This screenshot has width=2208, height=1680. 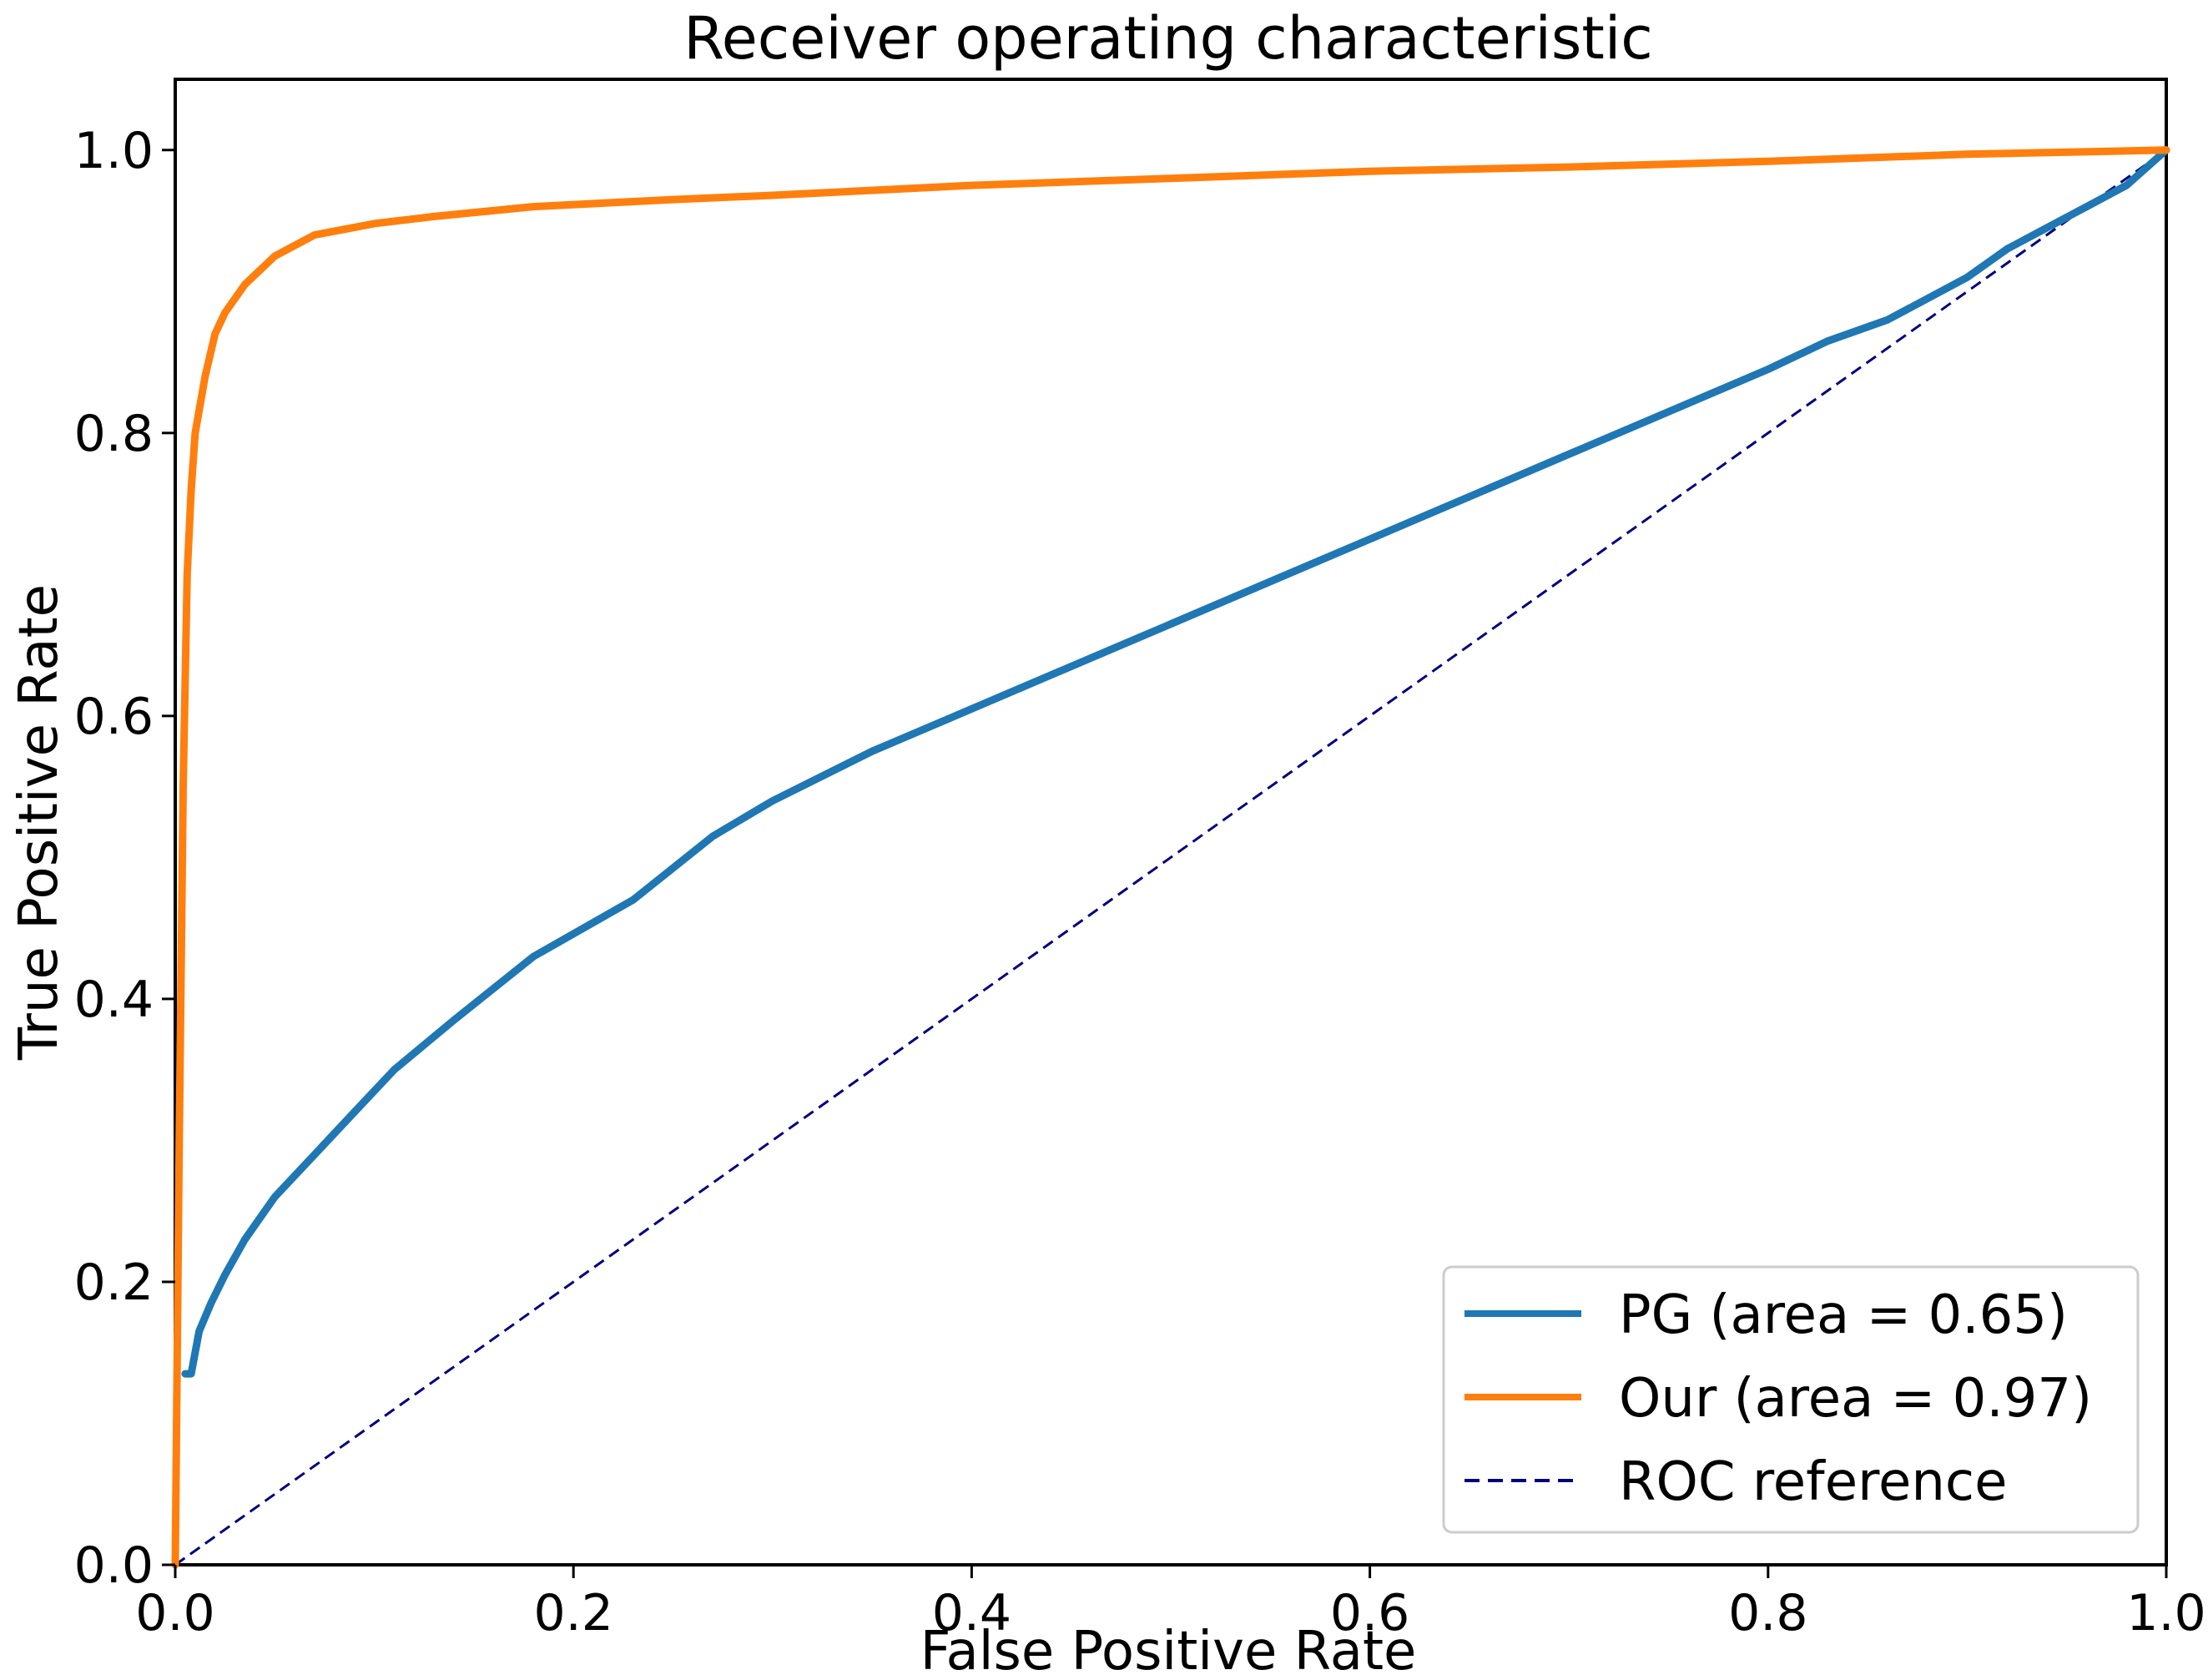 I want to click on x-tick-label: 0.4, so click(x=972, y=1613).